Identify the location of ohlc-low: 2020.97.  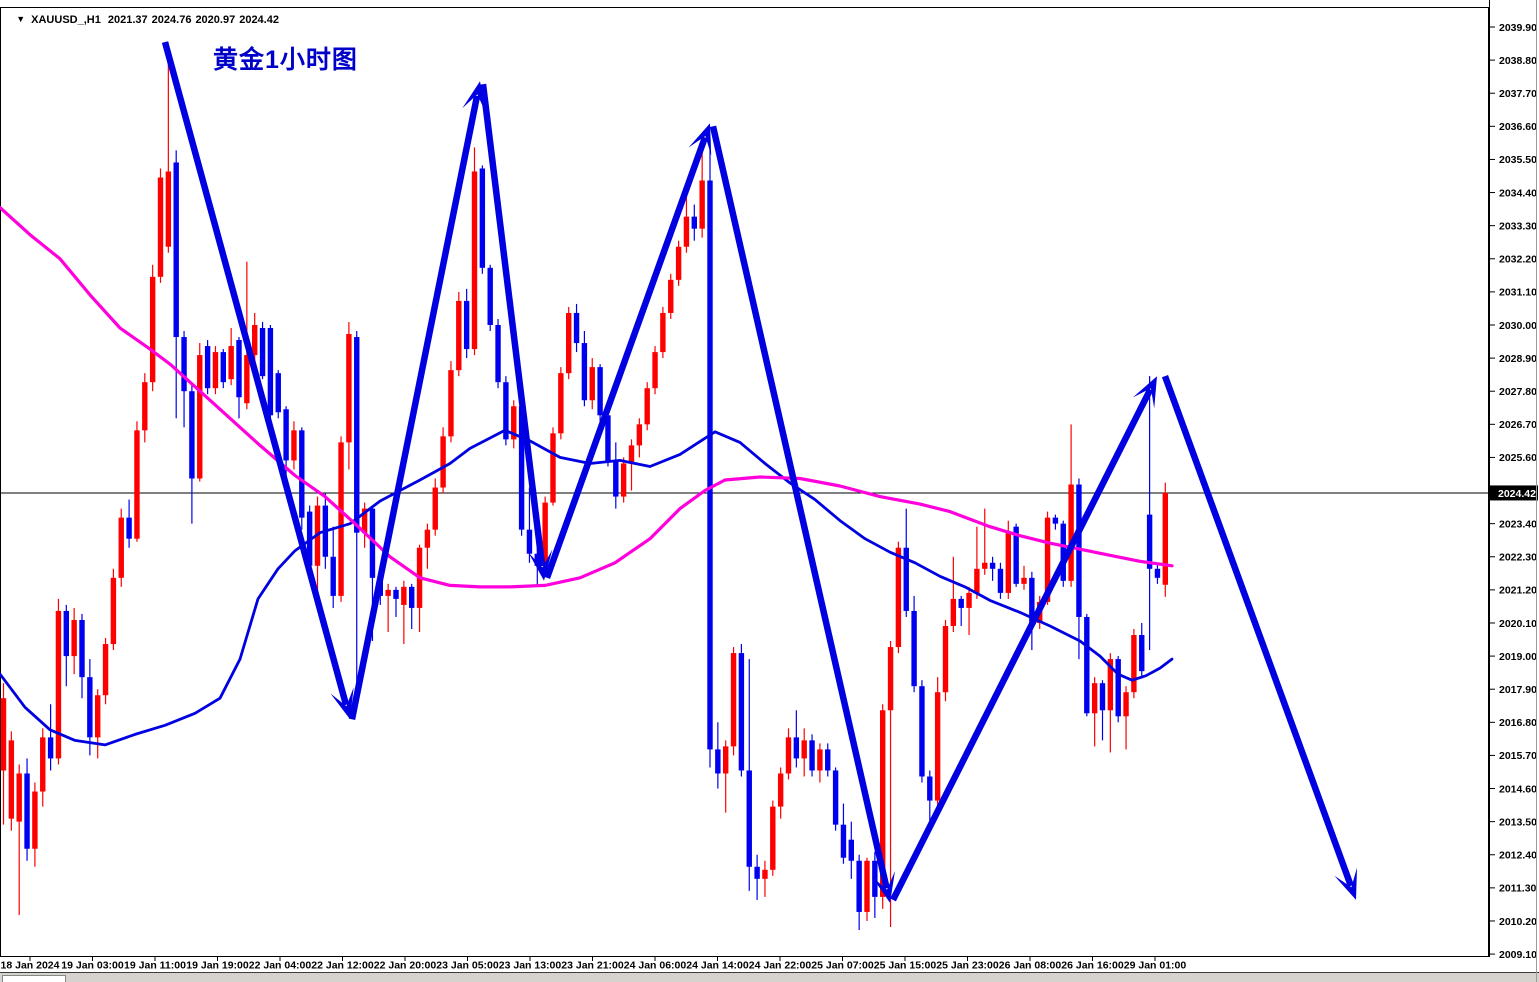
(215, 20).